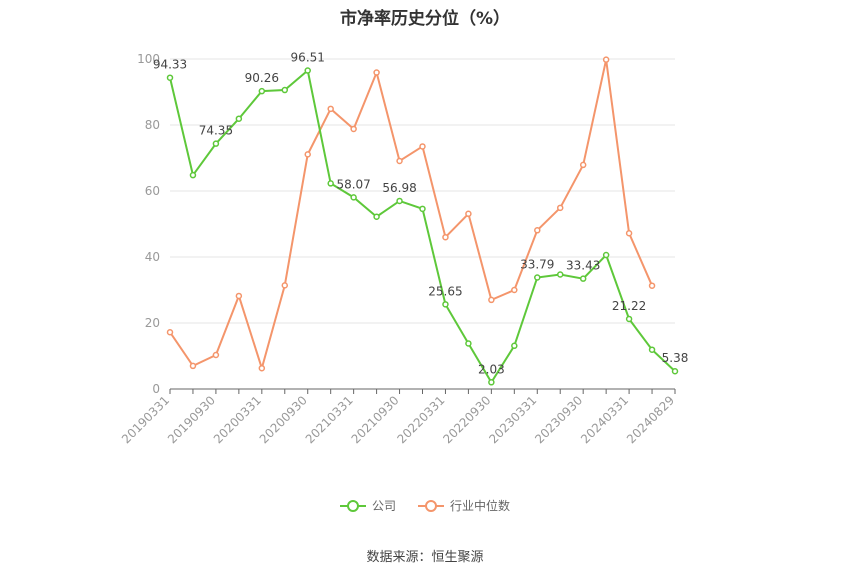  I want to click on data-label: 58.07, so click(353, 184).